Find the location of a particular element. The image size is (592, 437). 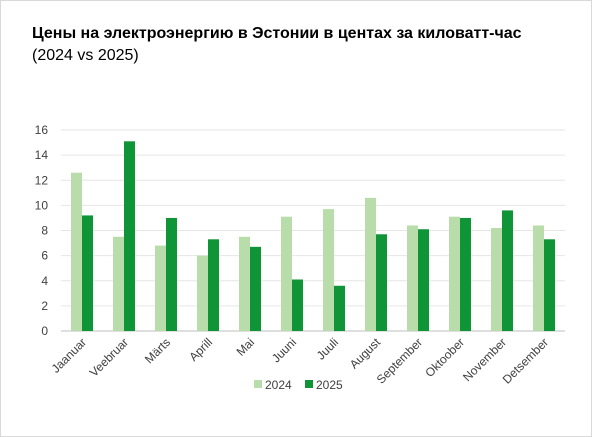

x-tick-label: September is located at coordinates (399, 360).